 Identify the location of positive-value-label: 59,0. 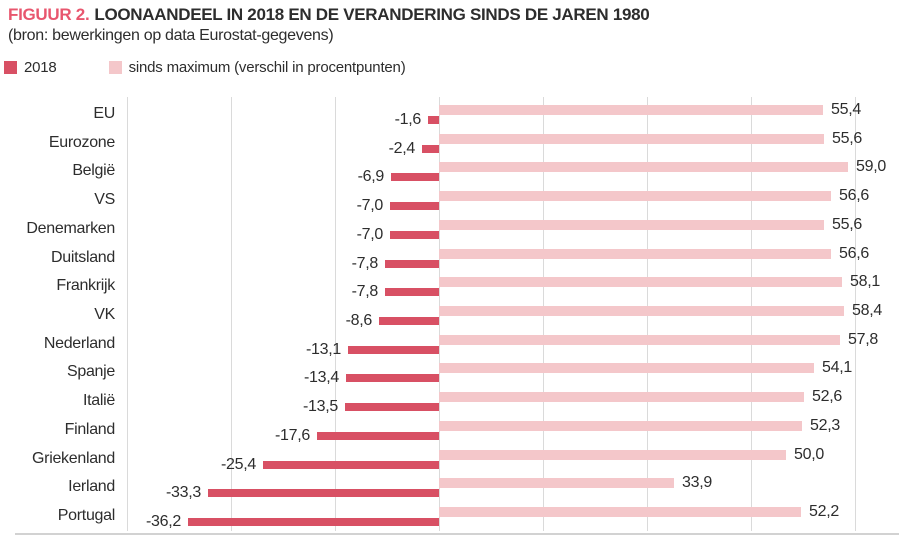
(871, 166).